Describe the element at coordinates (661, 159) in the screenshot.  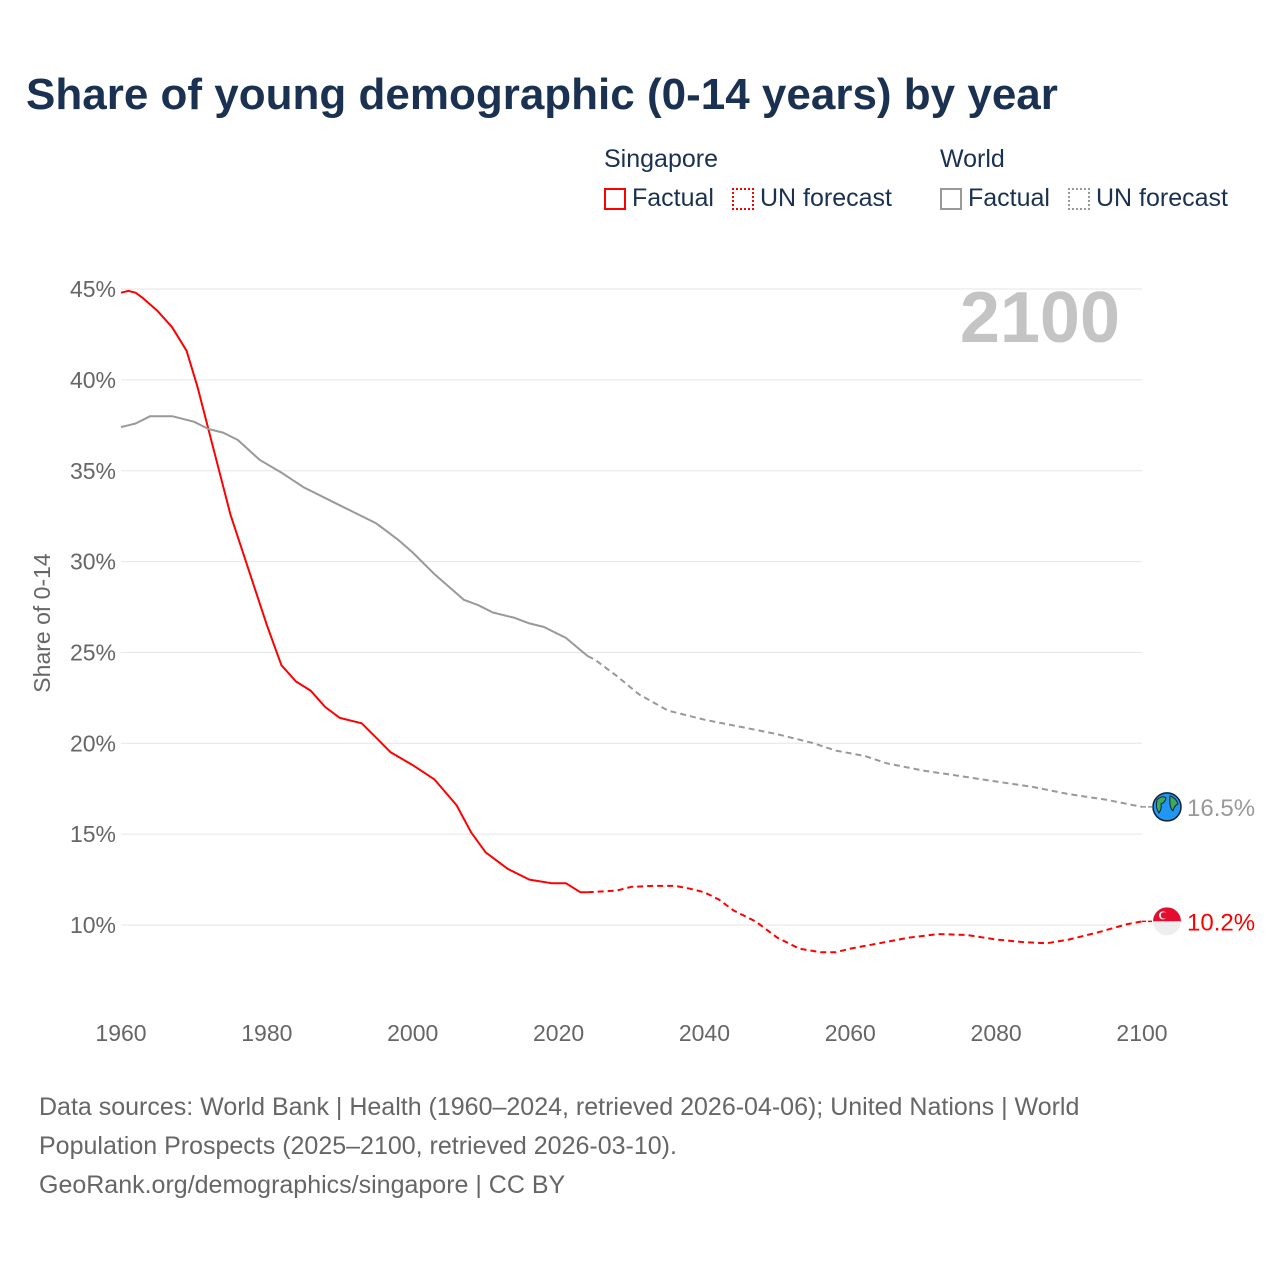
I see `legend-group-title: Singapore` at that location.